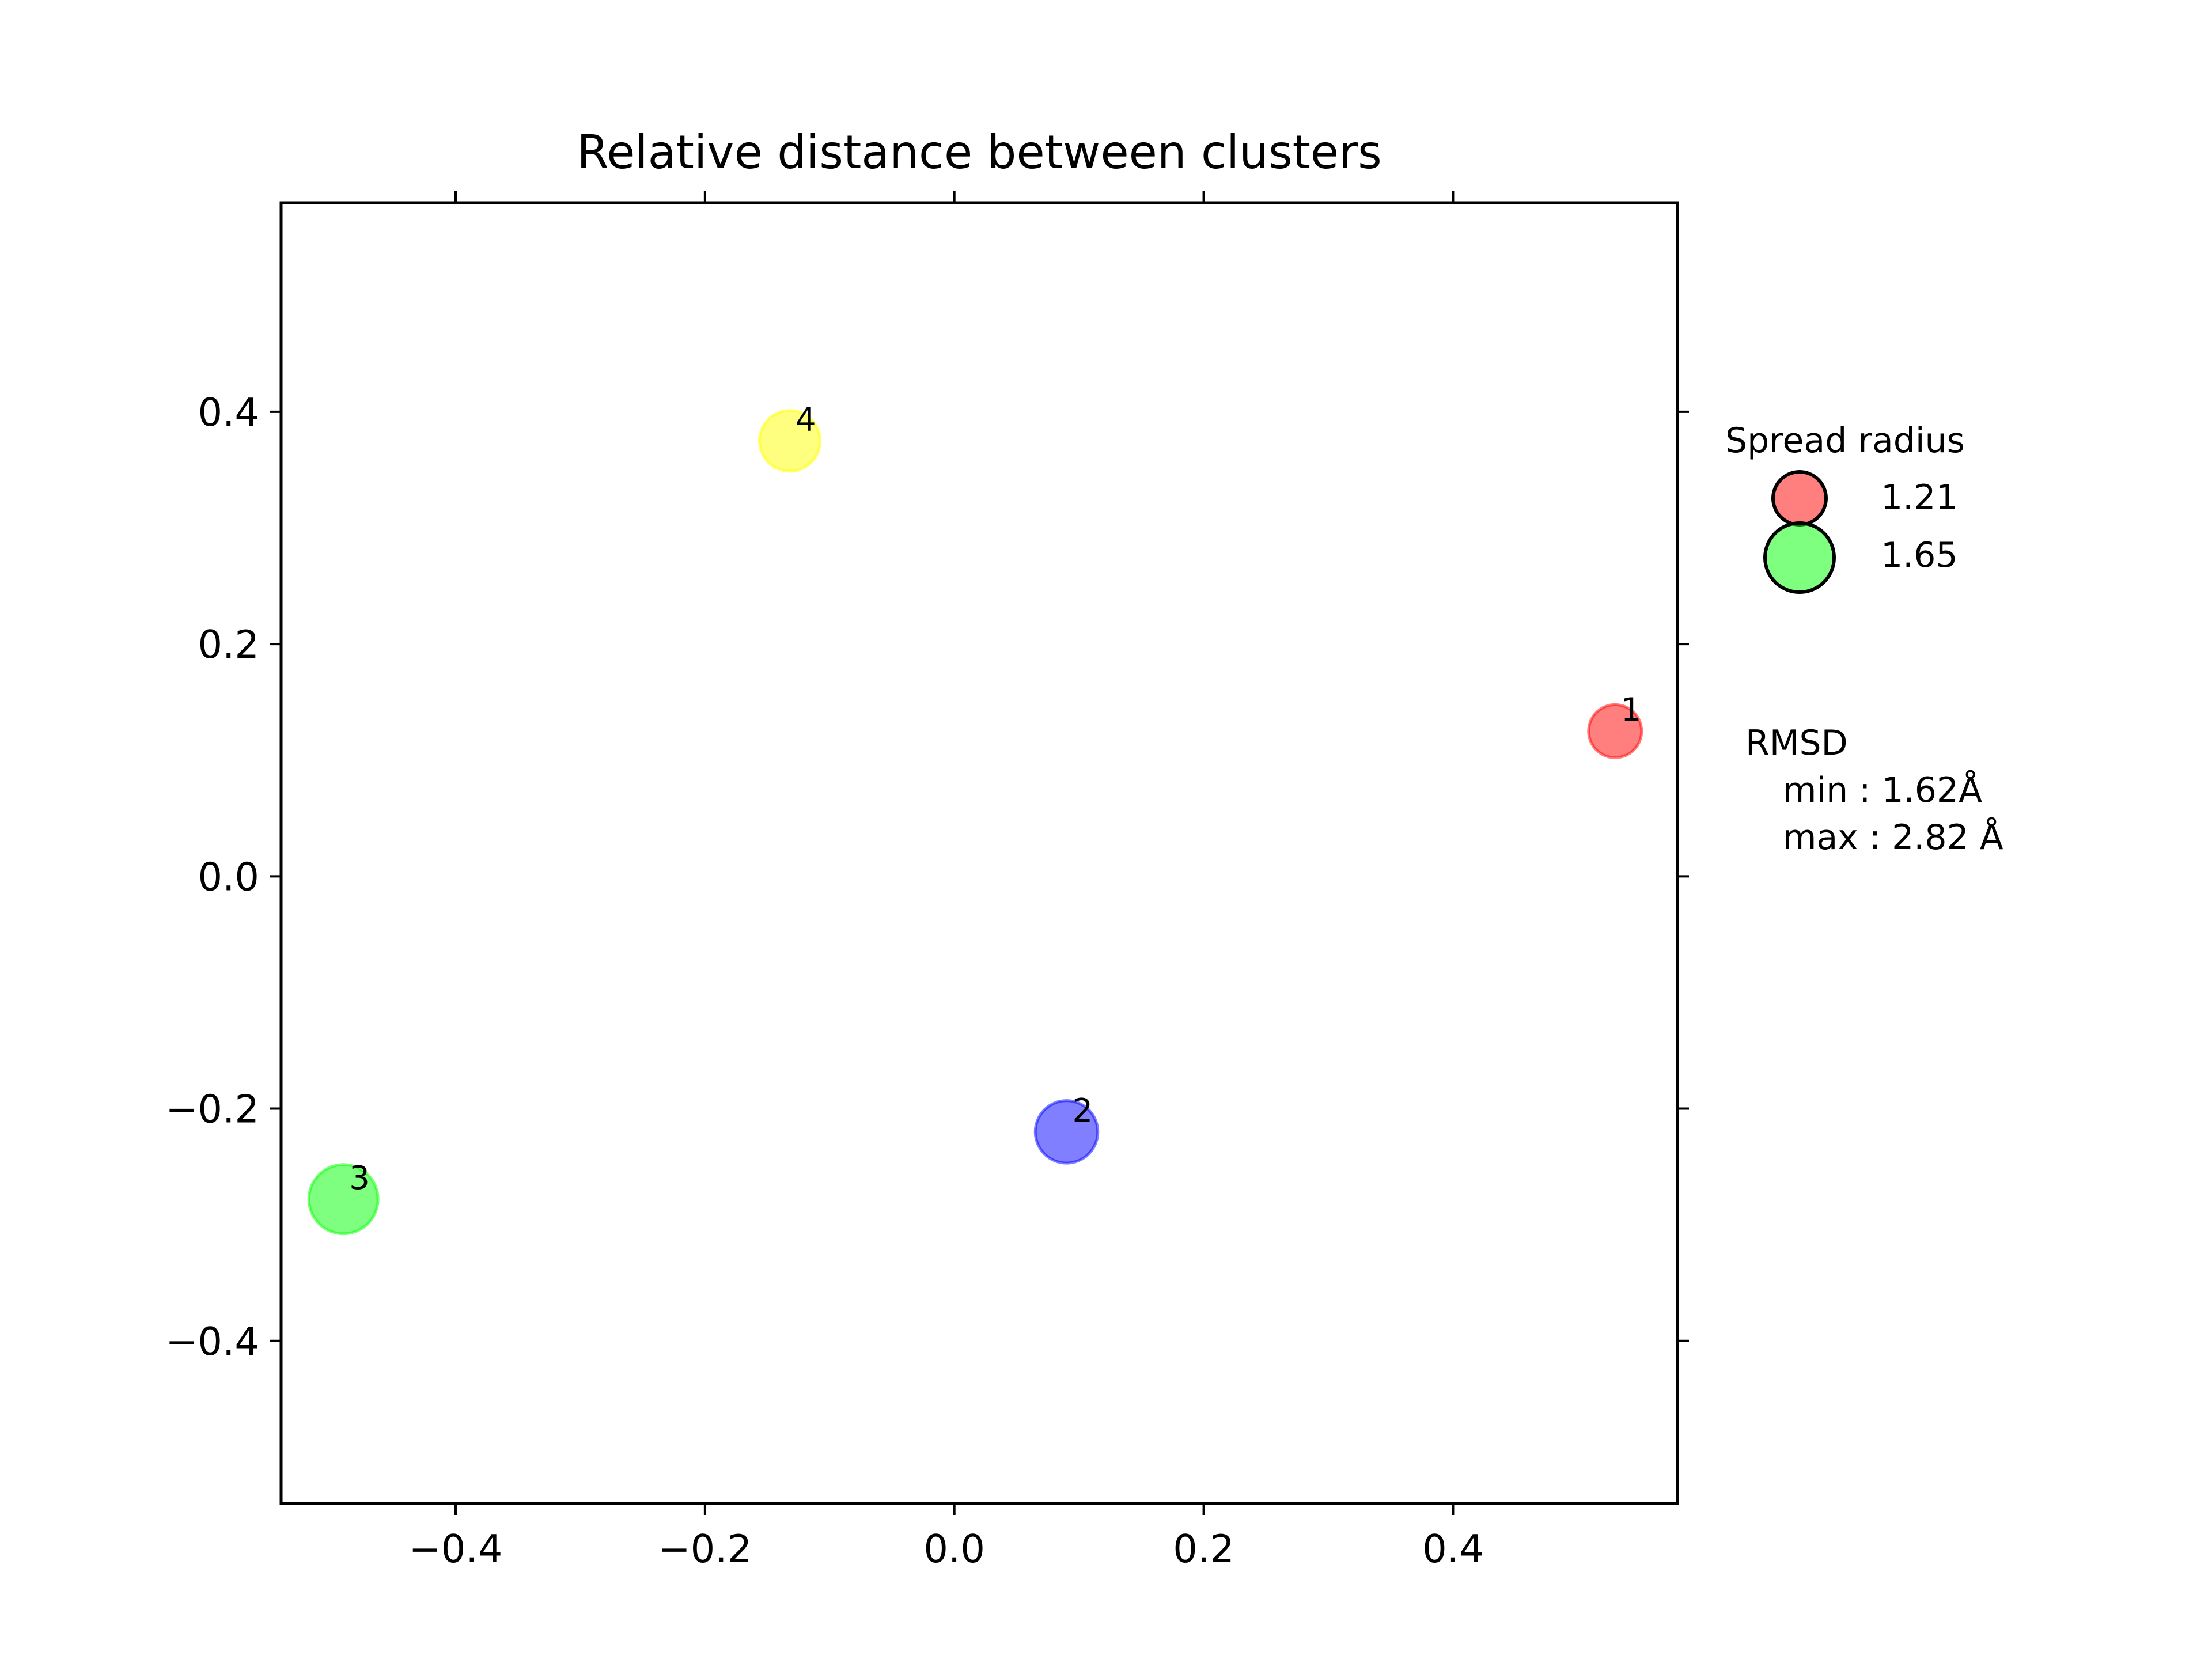 The image size is (2212, 1659). I want to click on legend-title: Spread radius, so click(1845, 441).